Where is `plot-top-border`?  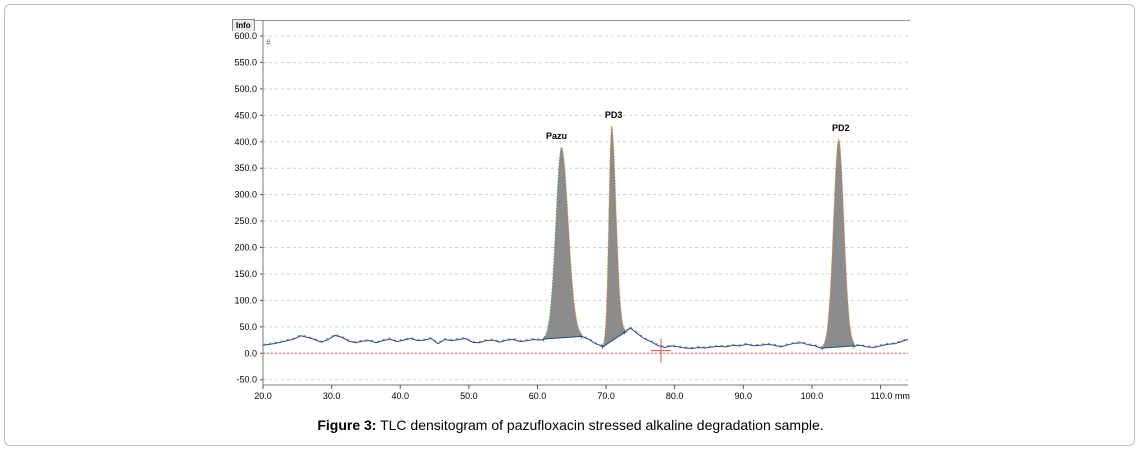
plot-top-border is located at coordinates (581, 20).